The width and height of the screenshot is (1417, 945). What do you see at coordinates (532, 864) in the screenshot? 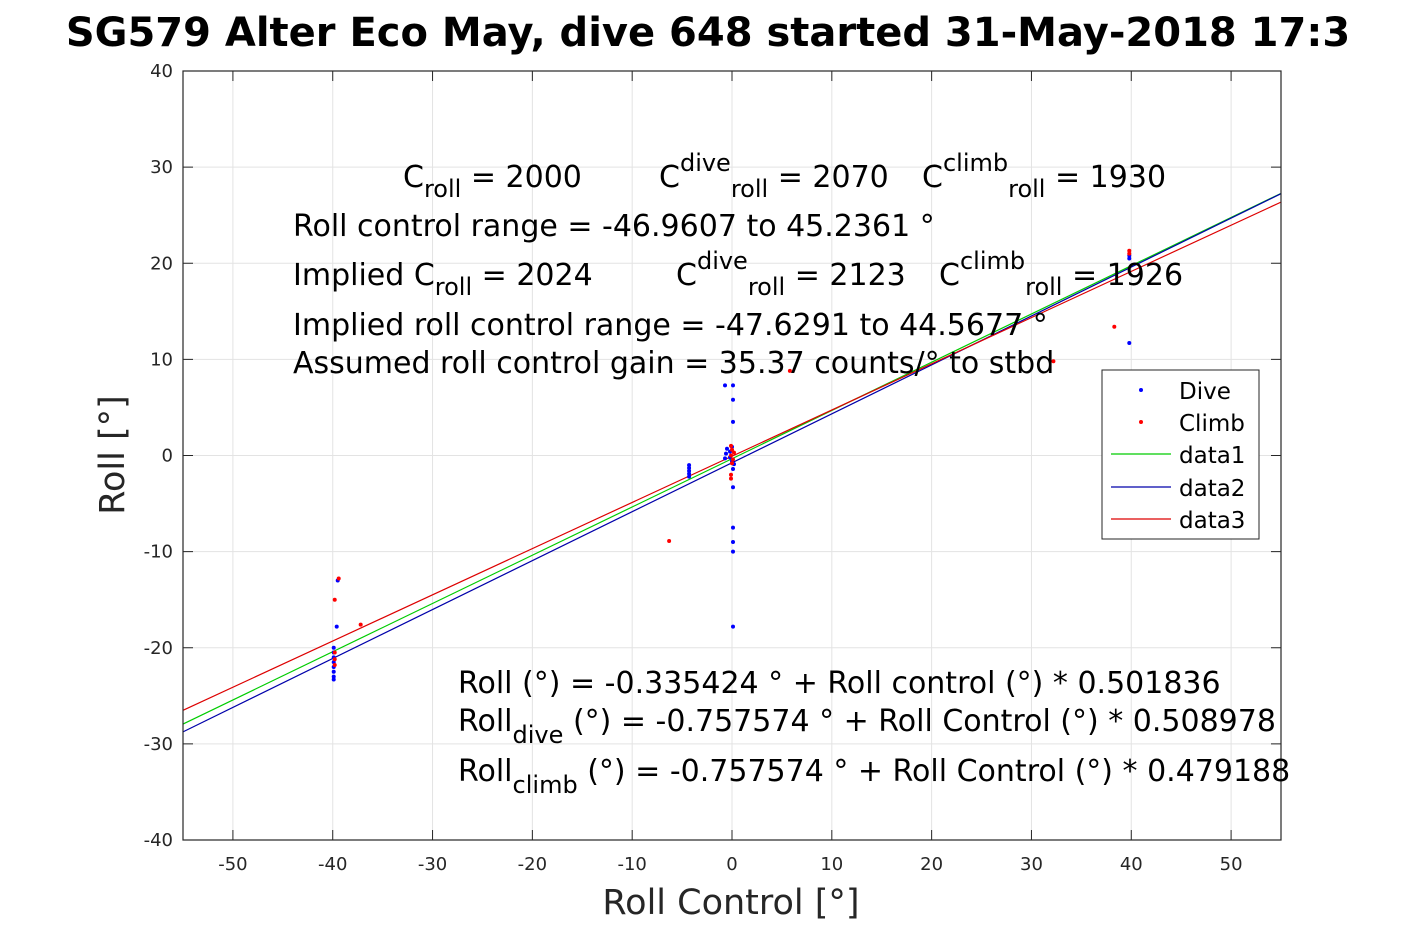
I see `x-tick-label: -20` at bounding box center [532, 864].